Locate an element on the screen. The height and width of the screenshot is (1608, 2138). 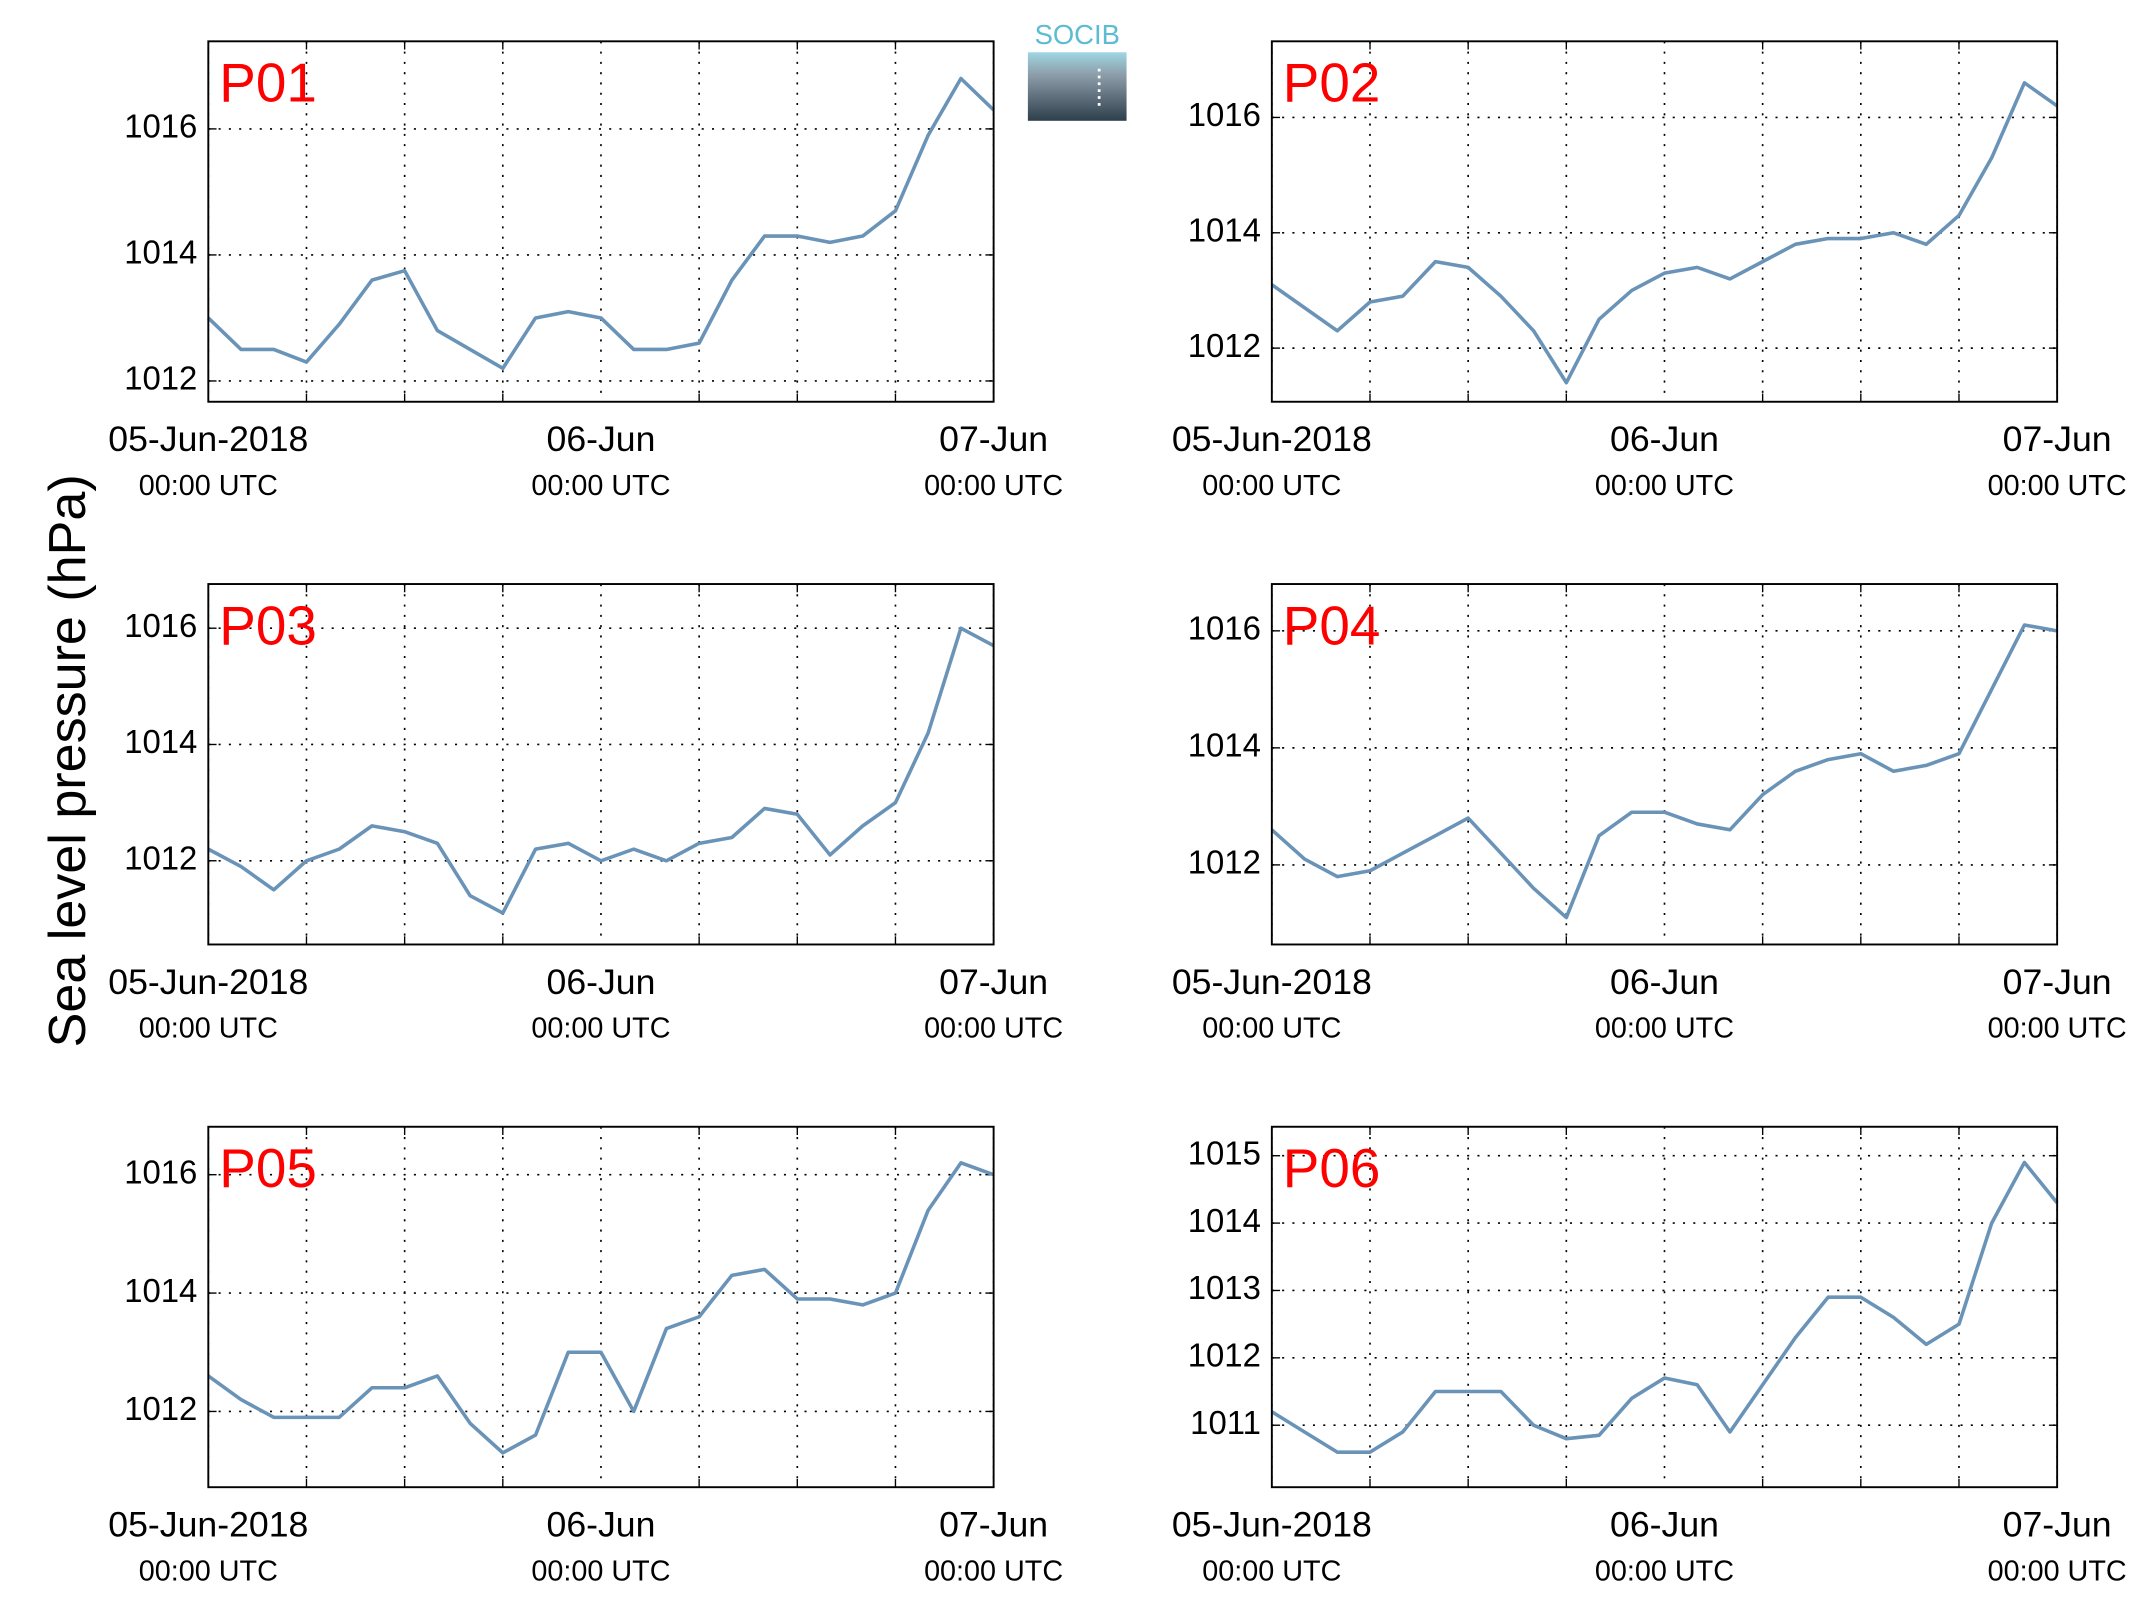
y-tick-label: 1011 is located at coordinates (1225, 1422).